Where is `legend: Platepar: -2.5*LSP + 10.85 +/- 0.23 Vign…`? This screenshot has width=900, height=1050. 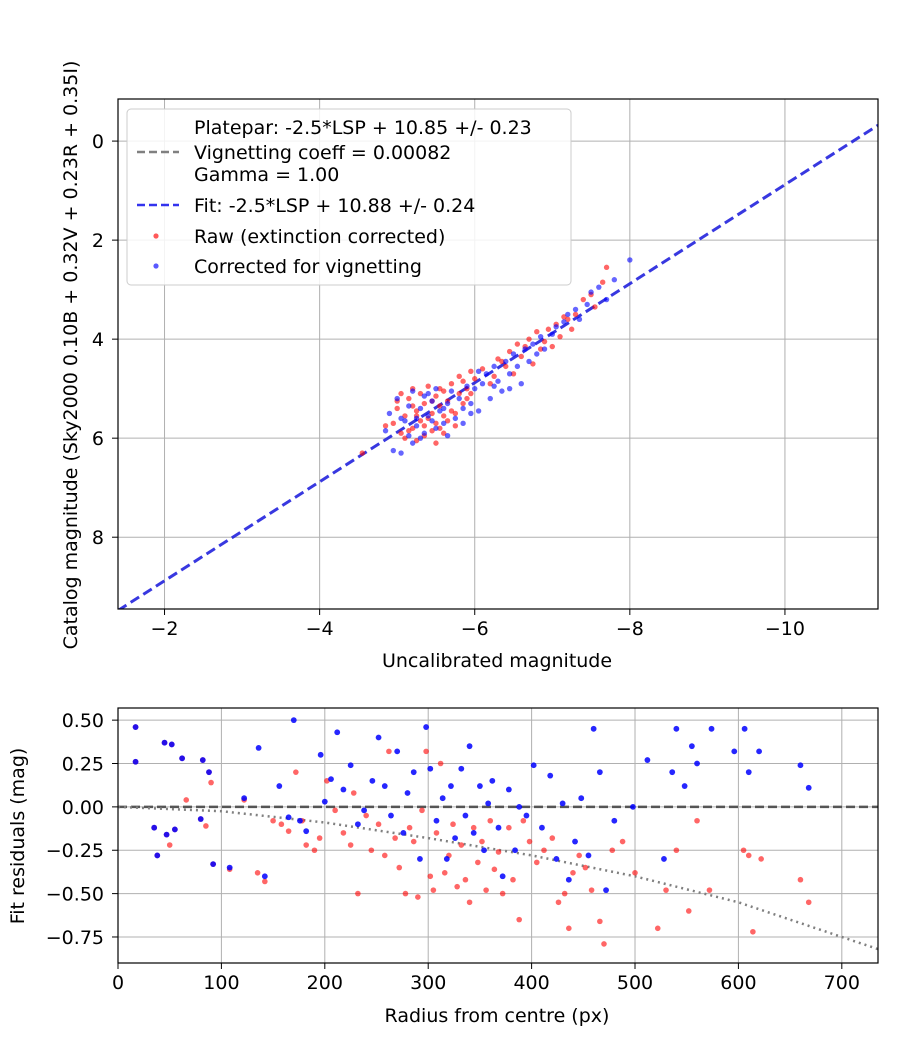
legend: Platepar: -2.5*LSP + 10.85 +/- 0.23 Vign… is located at coordinates (349, 197).